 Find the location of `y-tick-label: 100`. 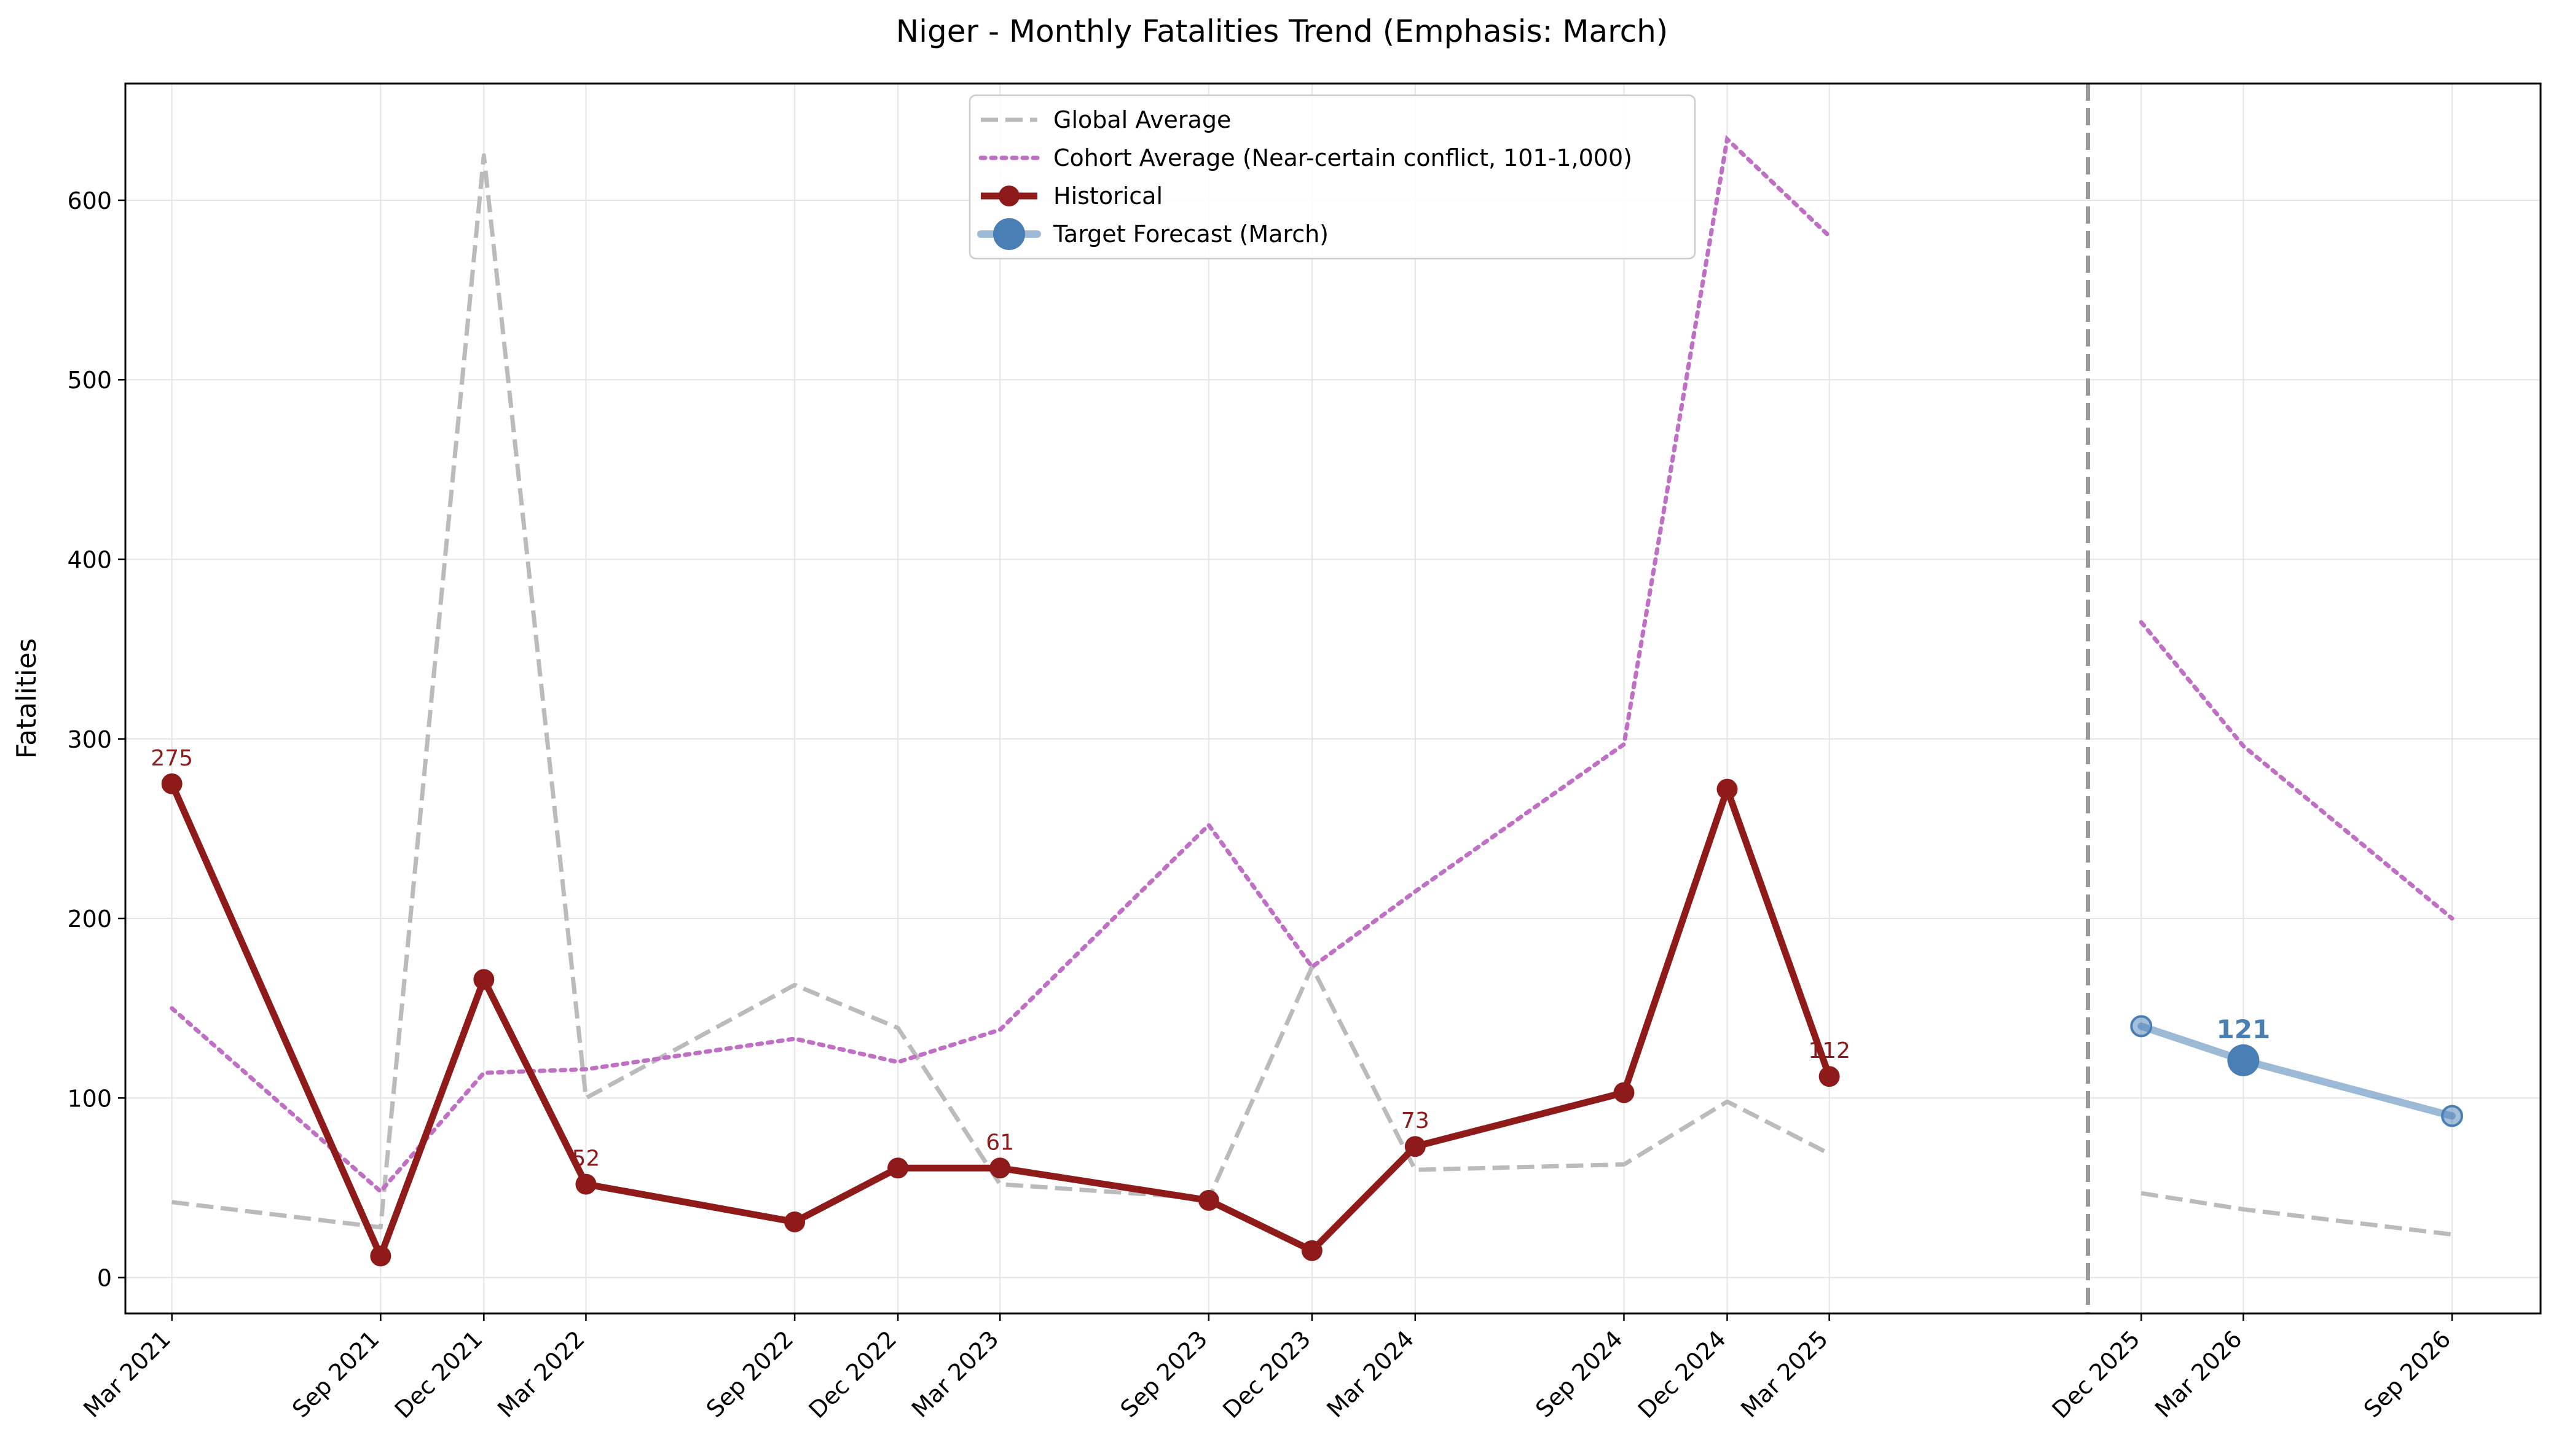

y-tick-label: 100 is located at coordinates (89, 1098).